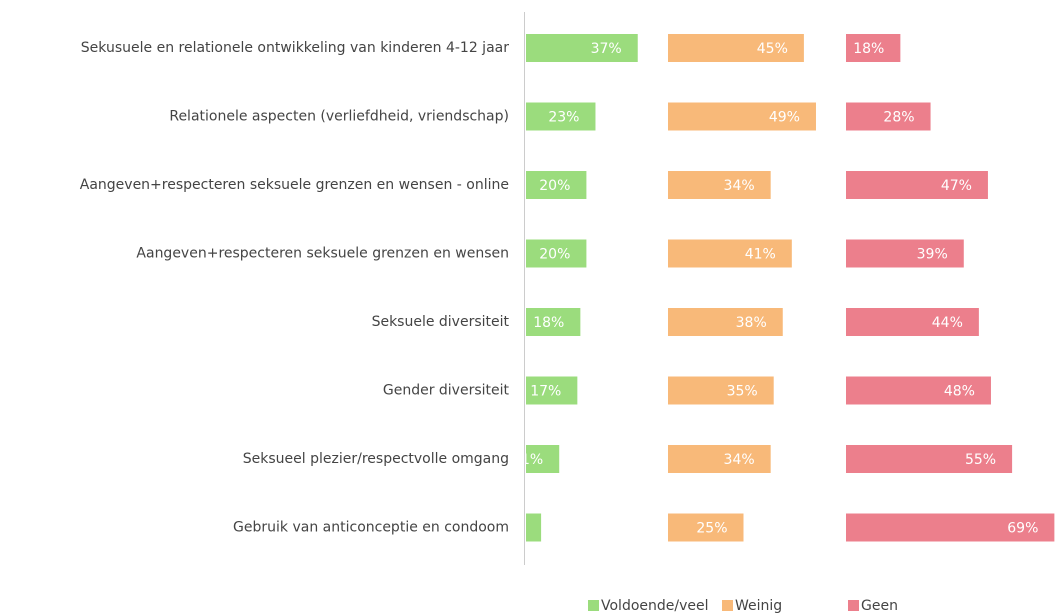 This screenshot has height=616, width=1055. Describe the element at coordinates (446, 391) in the screenshot. I see `category-label: Gender diversiteit` at that location.